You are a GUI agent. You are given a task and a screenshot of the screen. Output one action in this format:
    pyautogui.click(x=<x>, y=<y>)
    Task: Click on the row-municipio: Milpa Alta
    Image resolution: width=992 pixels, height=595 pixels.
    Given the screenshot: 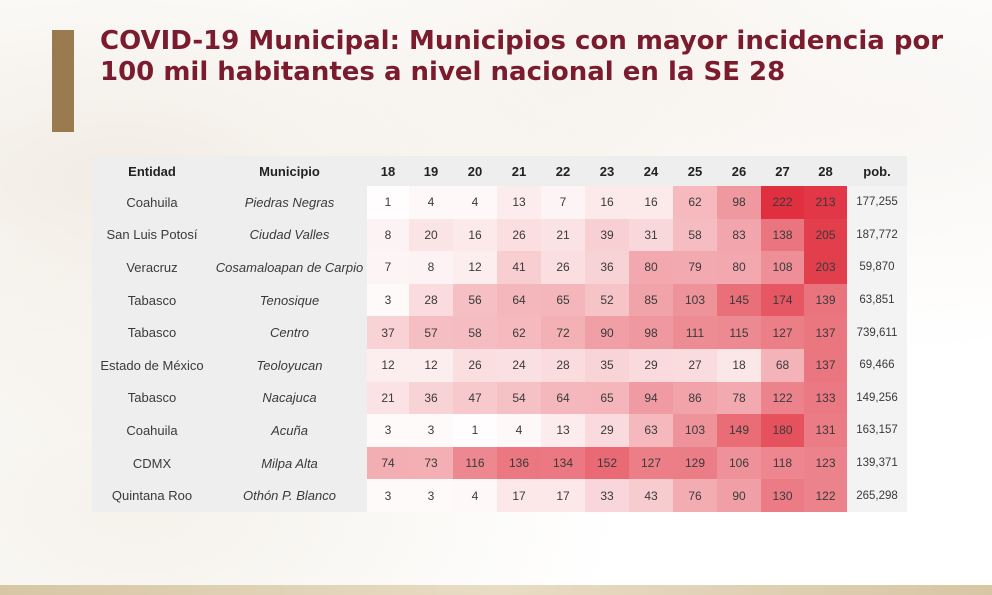 What is the action you would take?
    pyautogui.click(x=289, y=463)
    